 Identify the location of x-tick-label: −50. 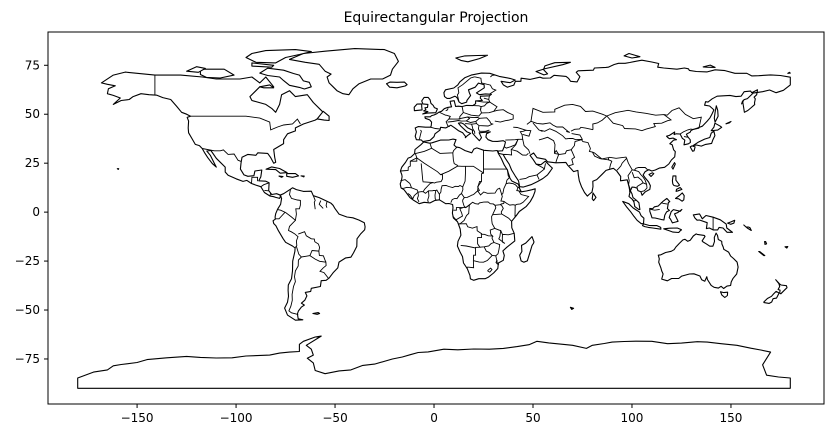
(334, 418).